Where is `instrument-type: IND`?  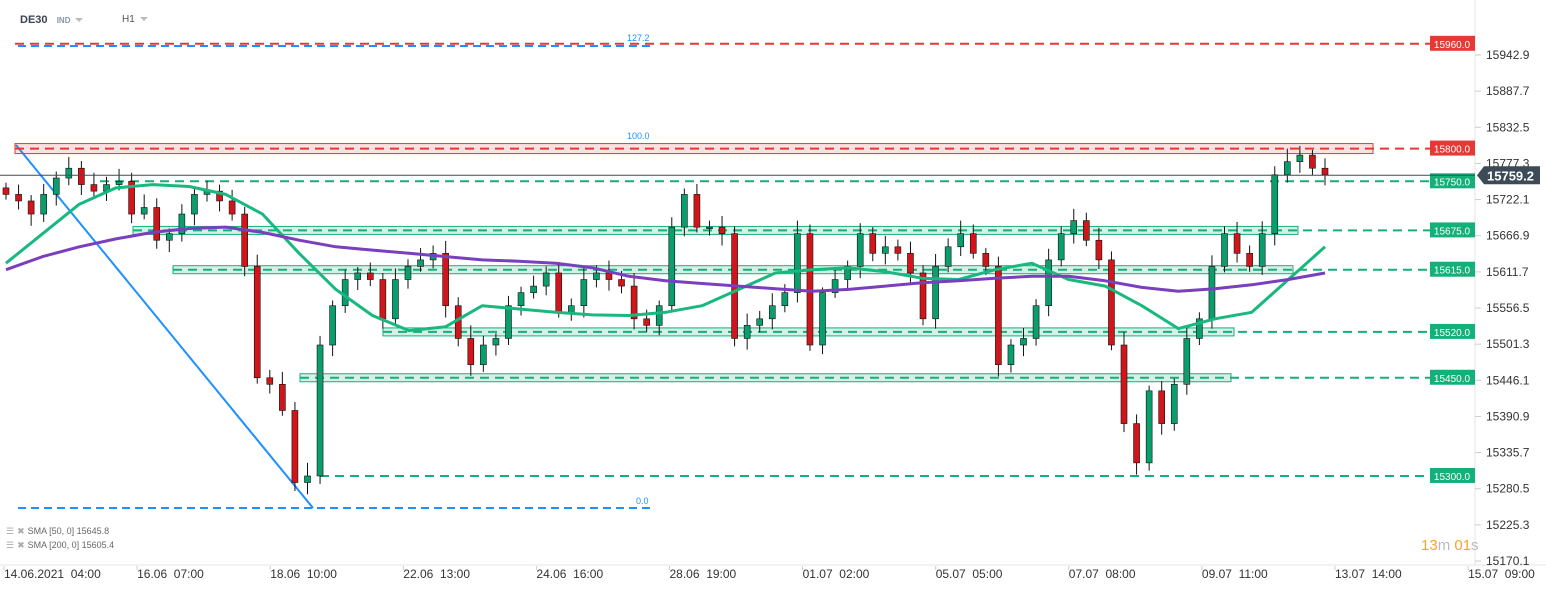
instrument-type: IND is located at coordinates (63, 20).